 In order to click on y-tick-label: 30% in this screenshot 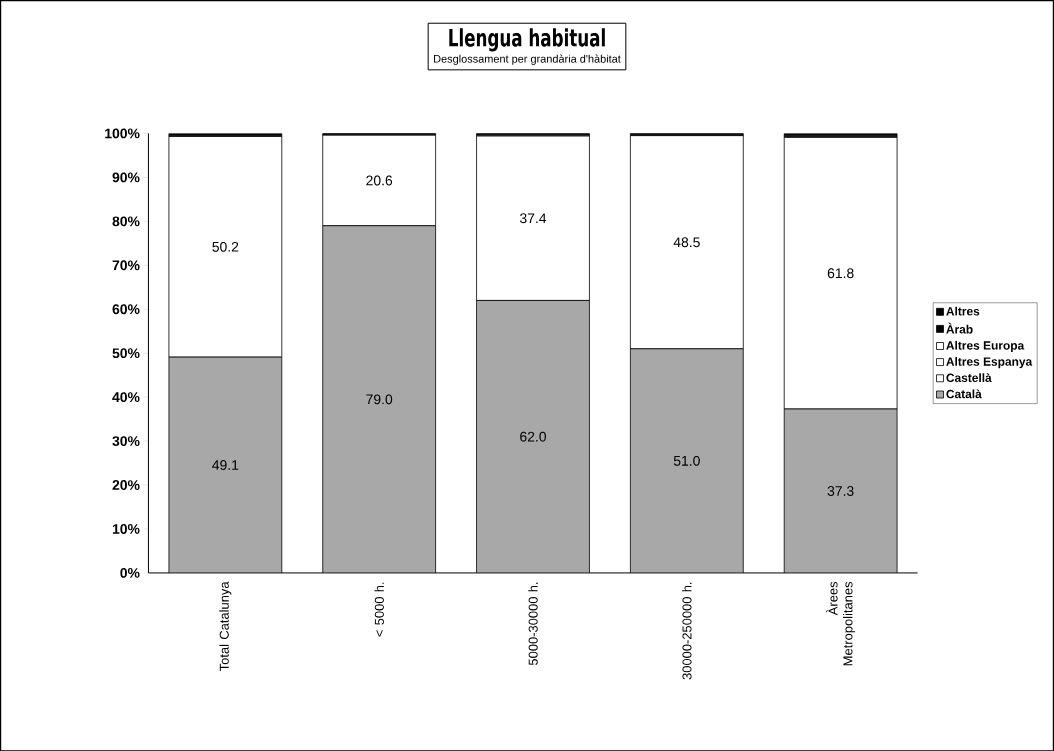, I will do `click(126, 440)`.